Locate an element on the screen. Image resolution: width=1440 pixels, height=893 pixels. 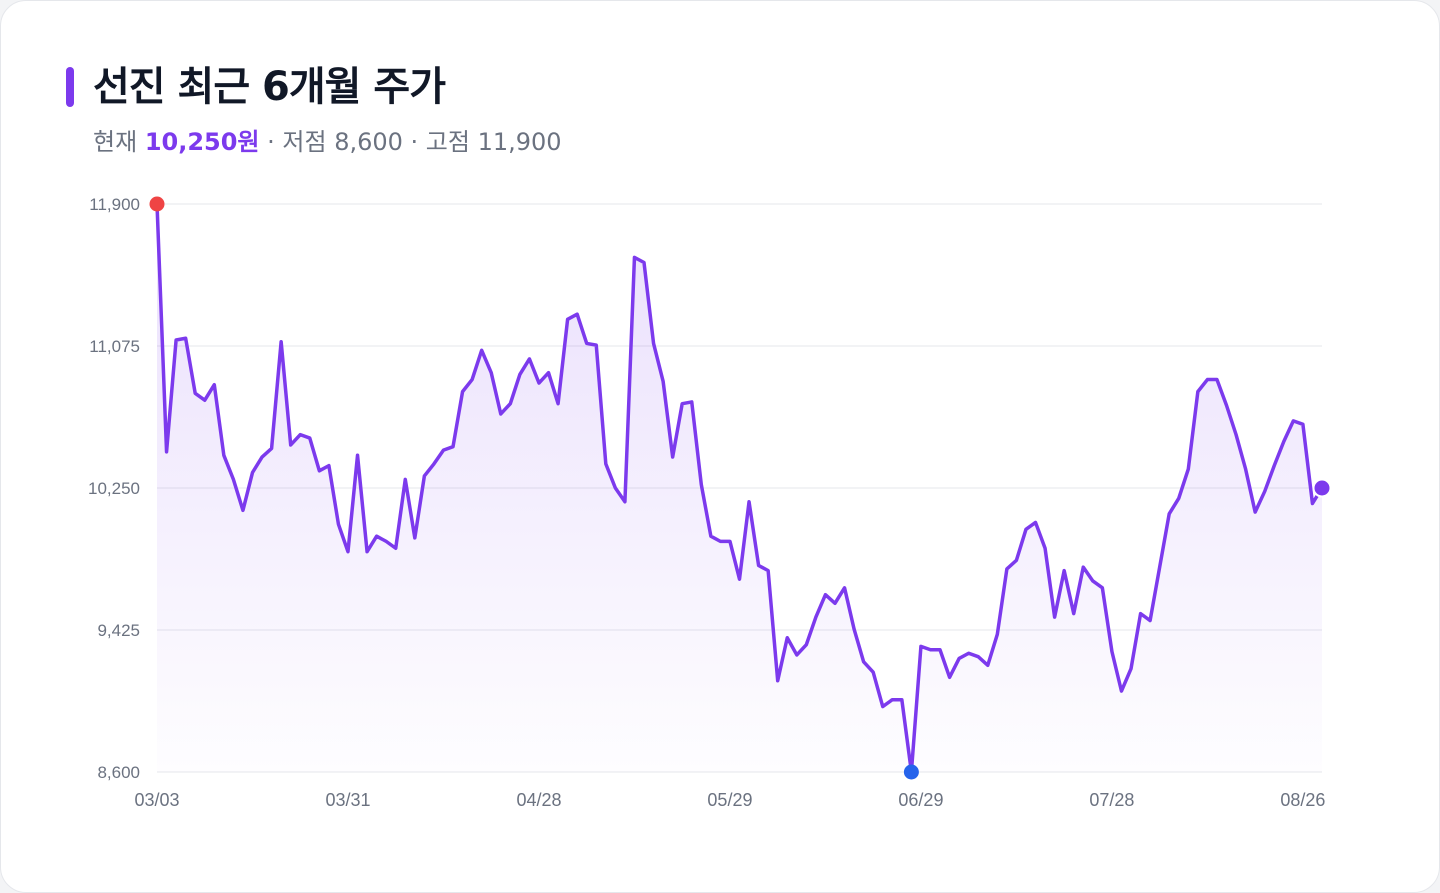
y-tick-label: 8,600 is located at coordinates (118, 772).